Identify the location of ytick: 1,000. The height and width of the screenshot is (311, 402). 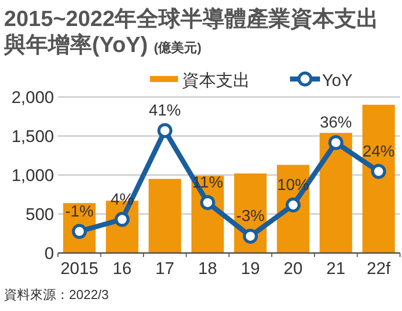
(32, 175).